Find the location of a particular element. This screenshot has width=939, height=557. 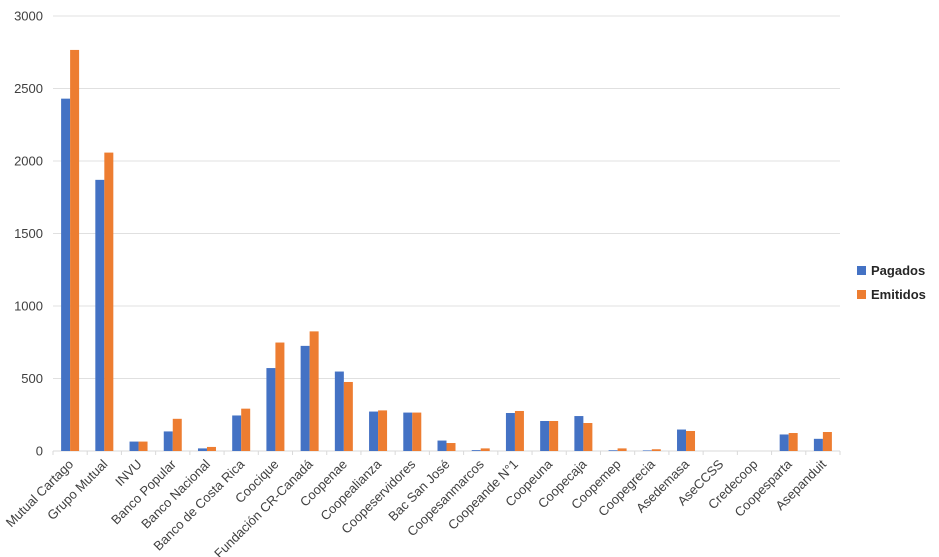

y-tick-label: 2000 is located at coordinates (28, 161).